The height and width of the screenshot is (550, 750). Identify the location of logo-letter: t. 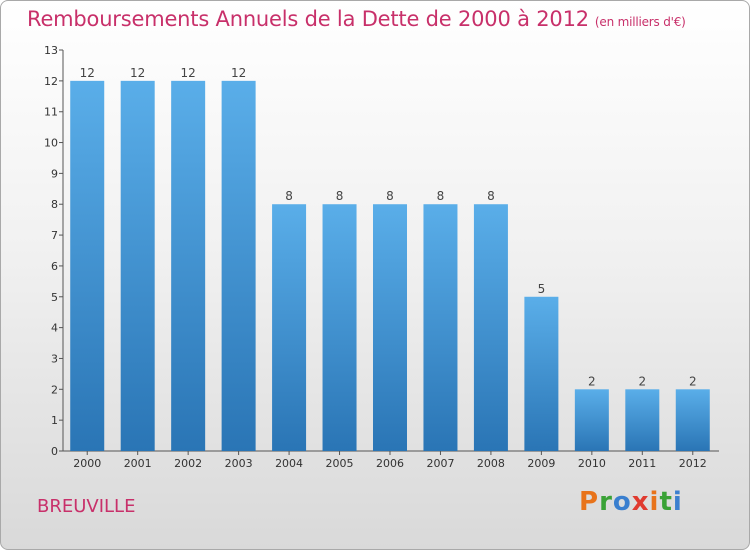
(666, 502).